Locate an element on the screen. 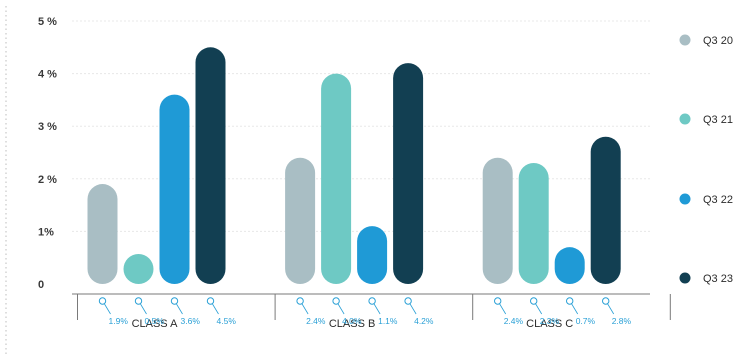  legend-item-label: Q3 23 is located at coordinates (718, 279).